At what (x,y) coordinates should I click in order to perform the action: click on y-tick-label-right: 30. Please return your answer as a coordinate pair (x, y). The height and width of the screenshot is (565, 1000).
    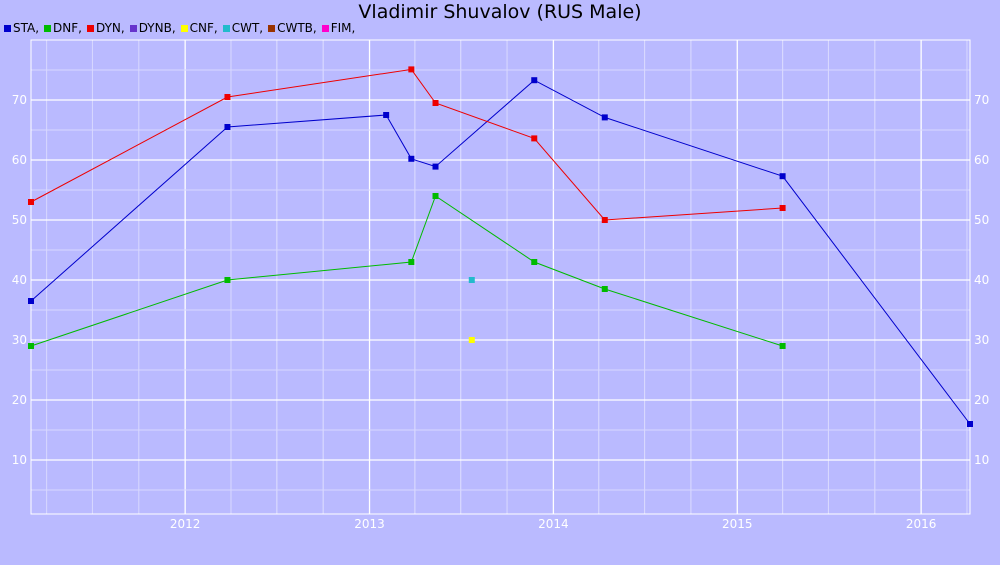
    Looking at the image, I should click on (981, 340).